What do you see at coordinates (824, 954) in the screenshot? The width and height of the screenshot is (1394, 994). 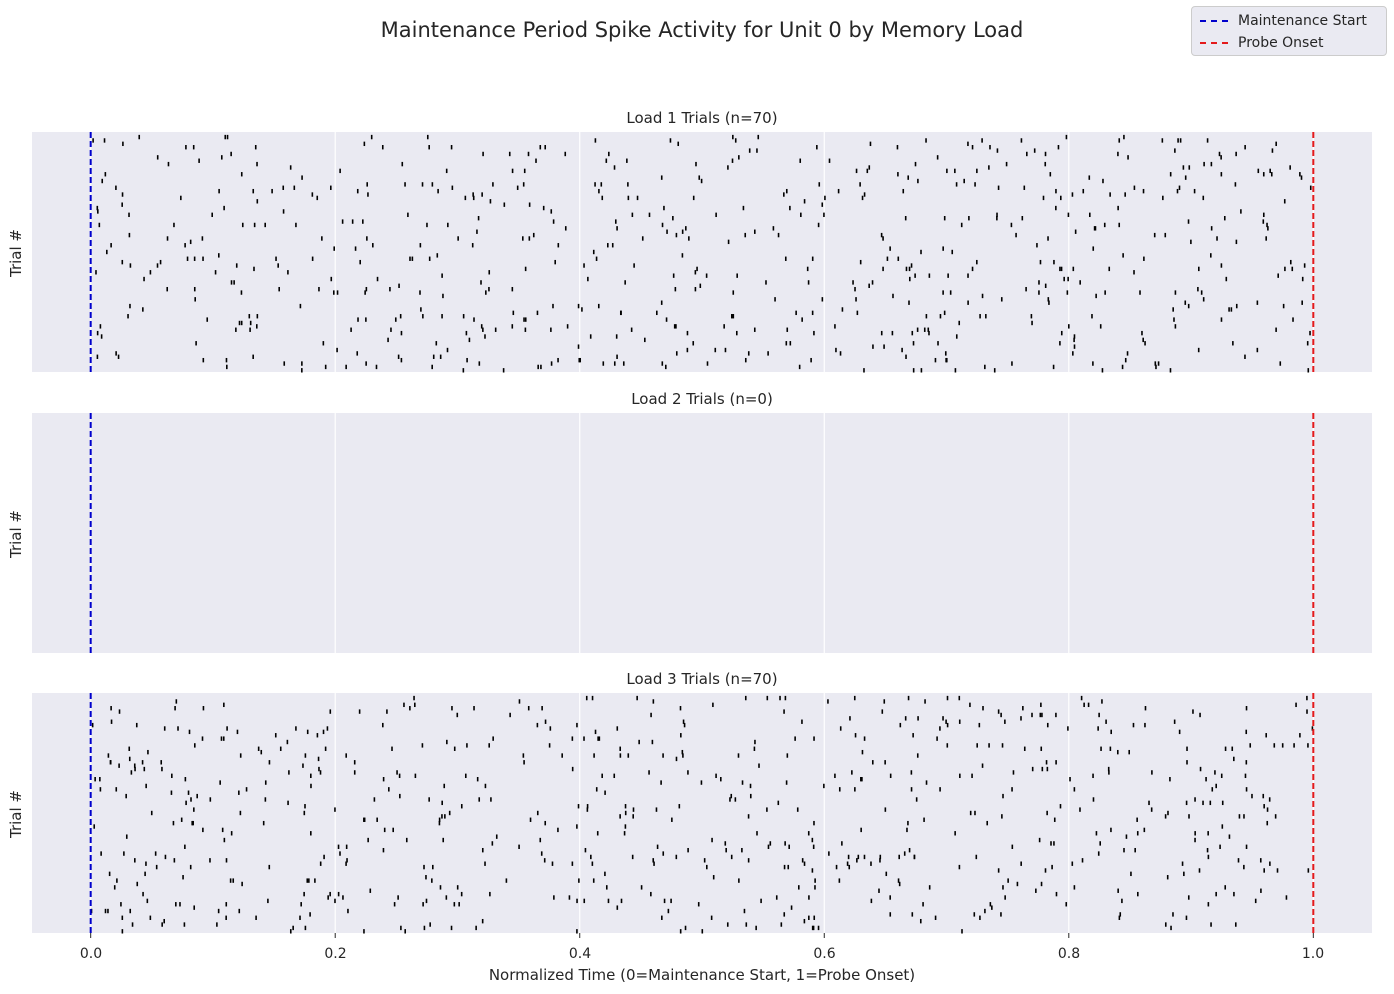 I see `x-tick-label-3: 0.6` at bounding box center [824, 954].